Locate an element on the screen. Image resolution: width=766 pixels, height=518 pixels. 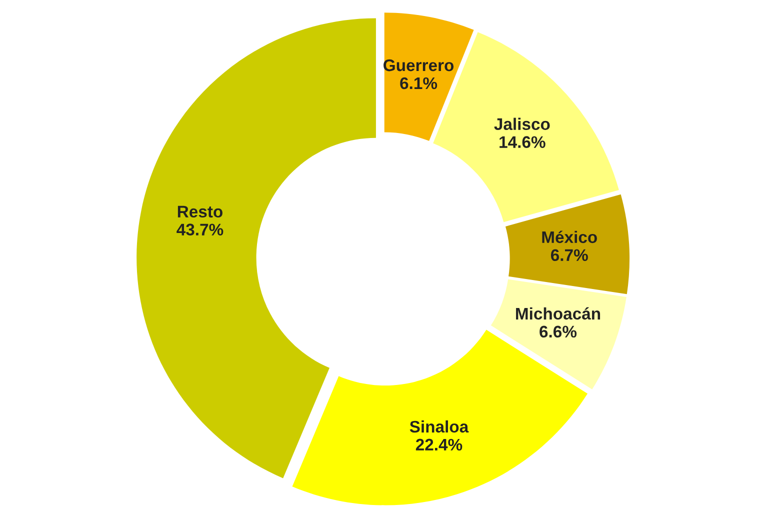
slice-label: Jalisco is located at coordinates (522, 124).